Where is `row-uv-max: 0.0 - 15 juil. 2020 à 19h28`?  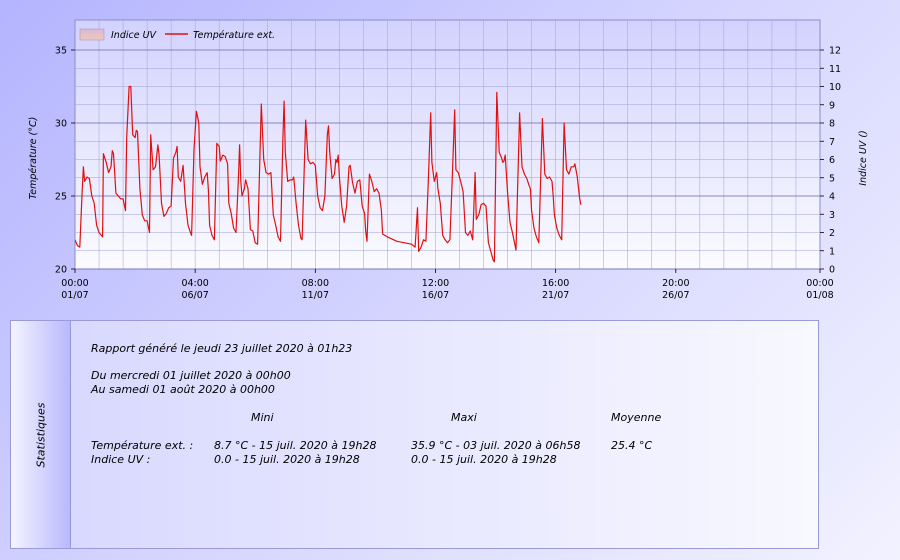
row-uv-max: 0.0 - 15 juil. 2020 à 19h28 is located at coordinates (484, 459).